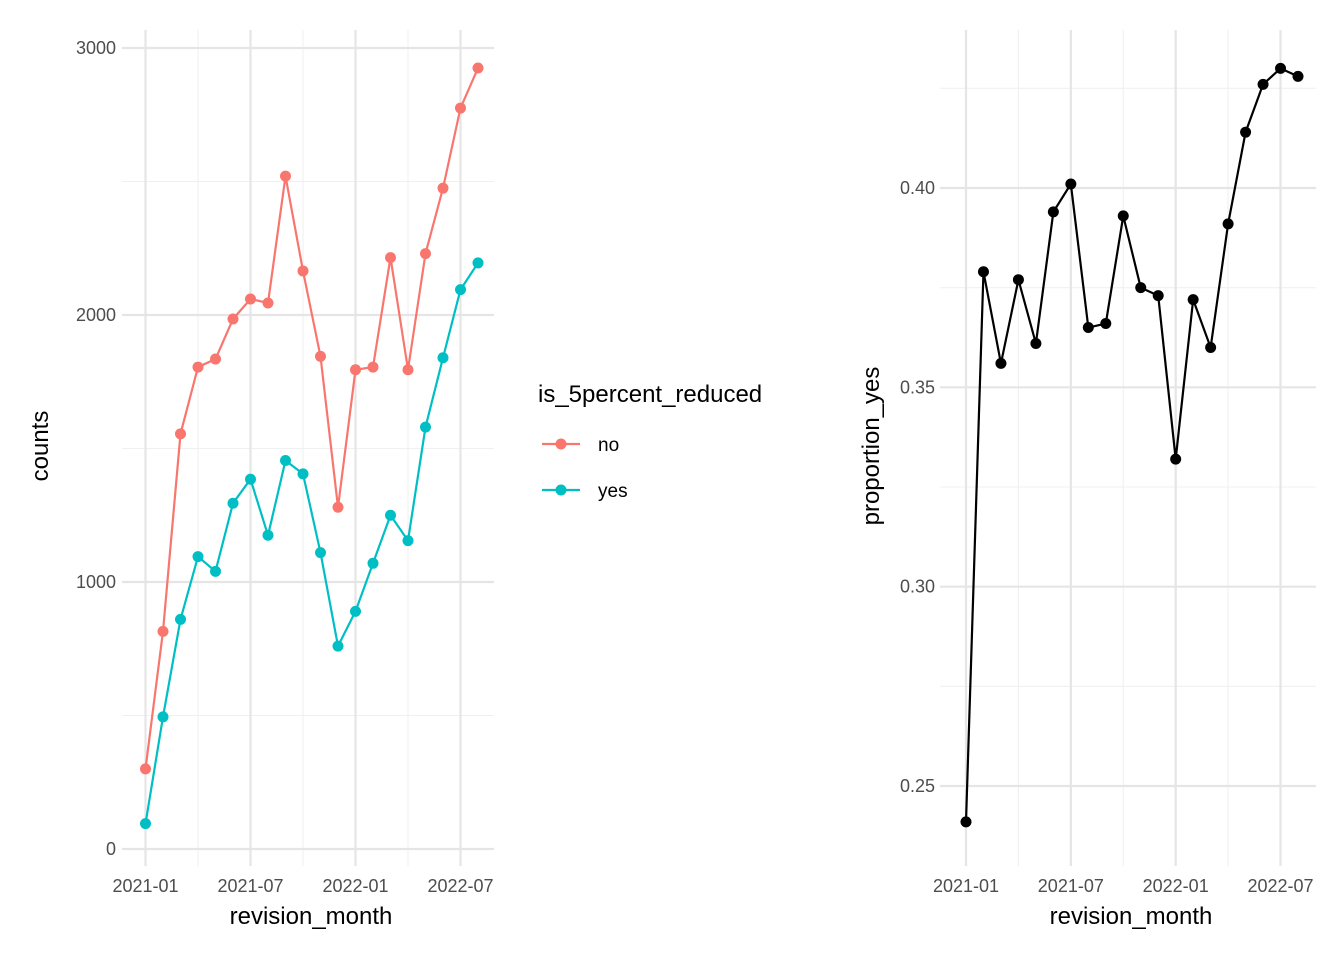 Image resolution: width=1344 pixels, height=960 pixels. What do you see at coordinates (96, 448) in the screenshot?
I see `left-y-tick-labels: 0 1000 2000 3000` at bounding box center [96, 448].